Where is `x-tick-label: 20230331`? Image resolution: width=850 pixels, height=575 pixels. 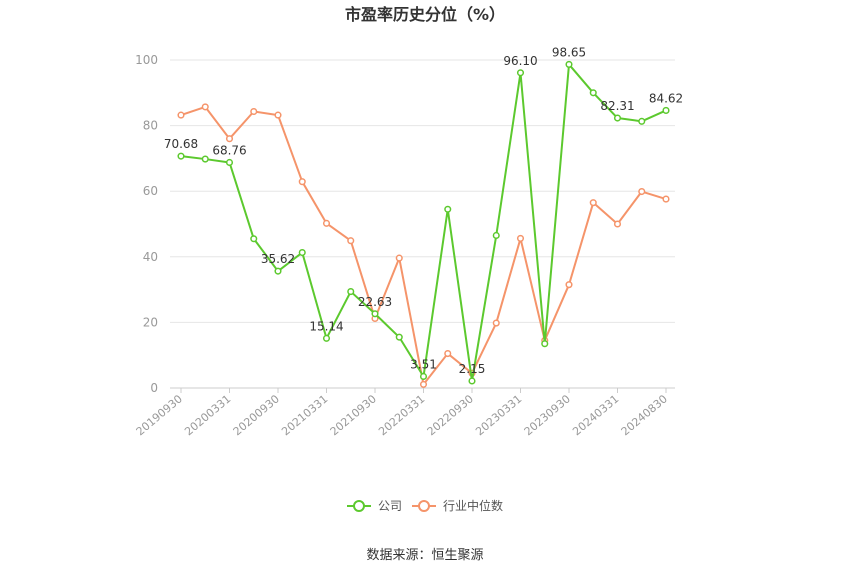
x-tick-label: 20230331 is located at coordinates (498, 415).